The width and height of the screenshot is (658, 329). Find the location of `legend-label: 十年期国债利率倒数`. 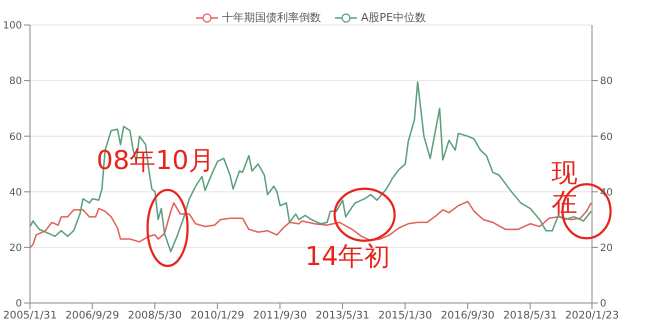

legend-label: 十年期国债利率倒数 is located at coordinates (271, 17).